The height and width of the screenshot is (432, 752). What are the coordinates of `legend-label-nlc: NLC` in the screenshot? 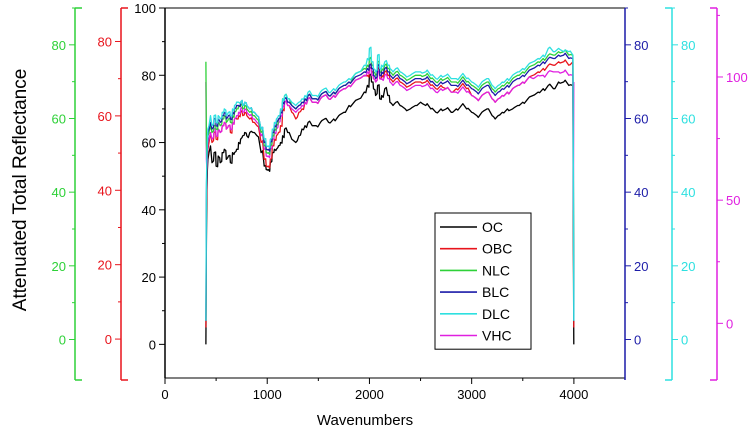 It's located at (496, 270).